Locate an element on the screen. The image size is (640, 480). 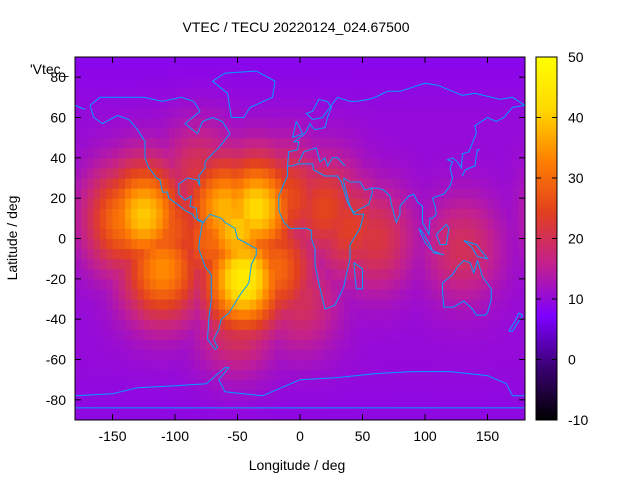
coastline is located at coordinates (322, 157).